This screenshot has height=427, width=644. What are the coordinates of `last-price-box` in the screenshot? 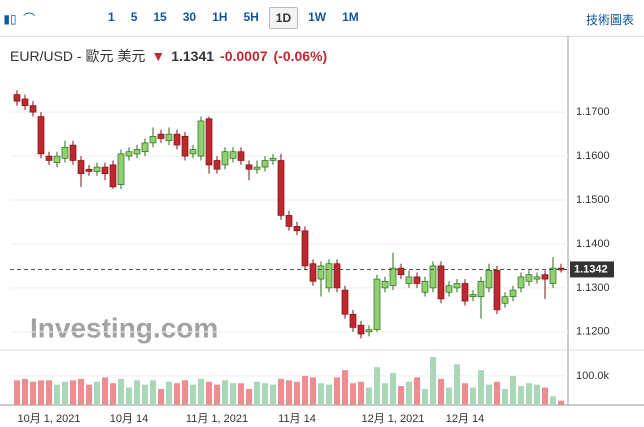 It's located at (592, 269).